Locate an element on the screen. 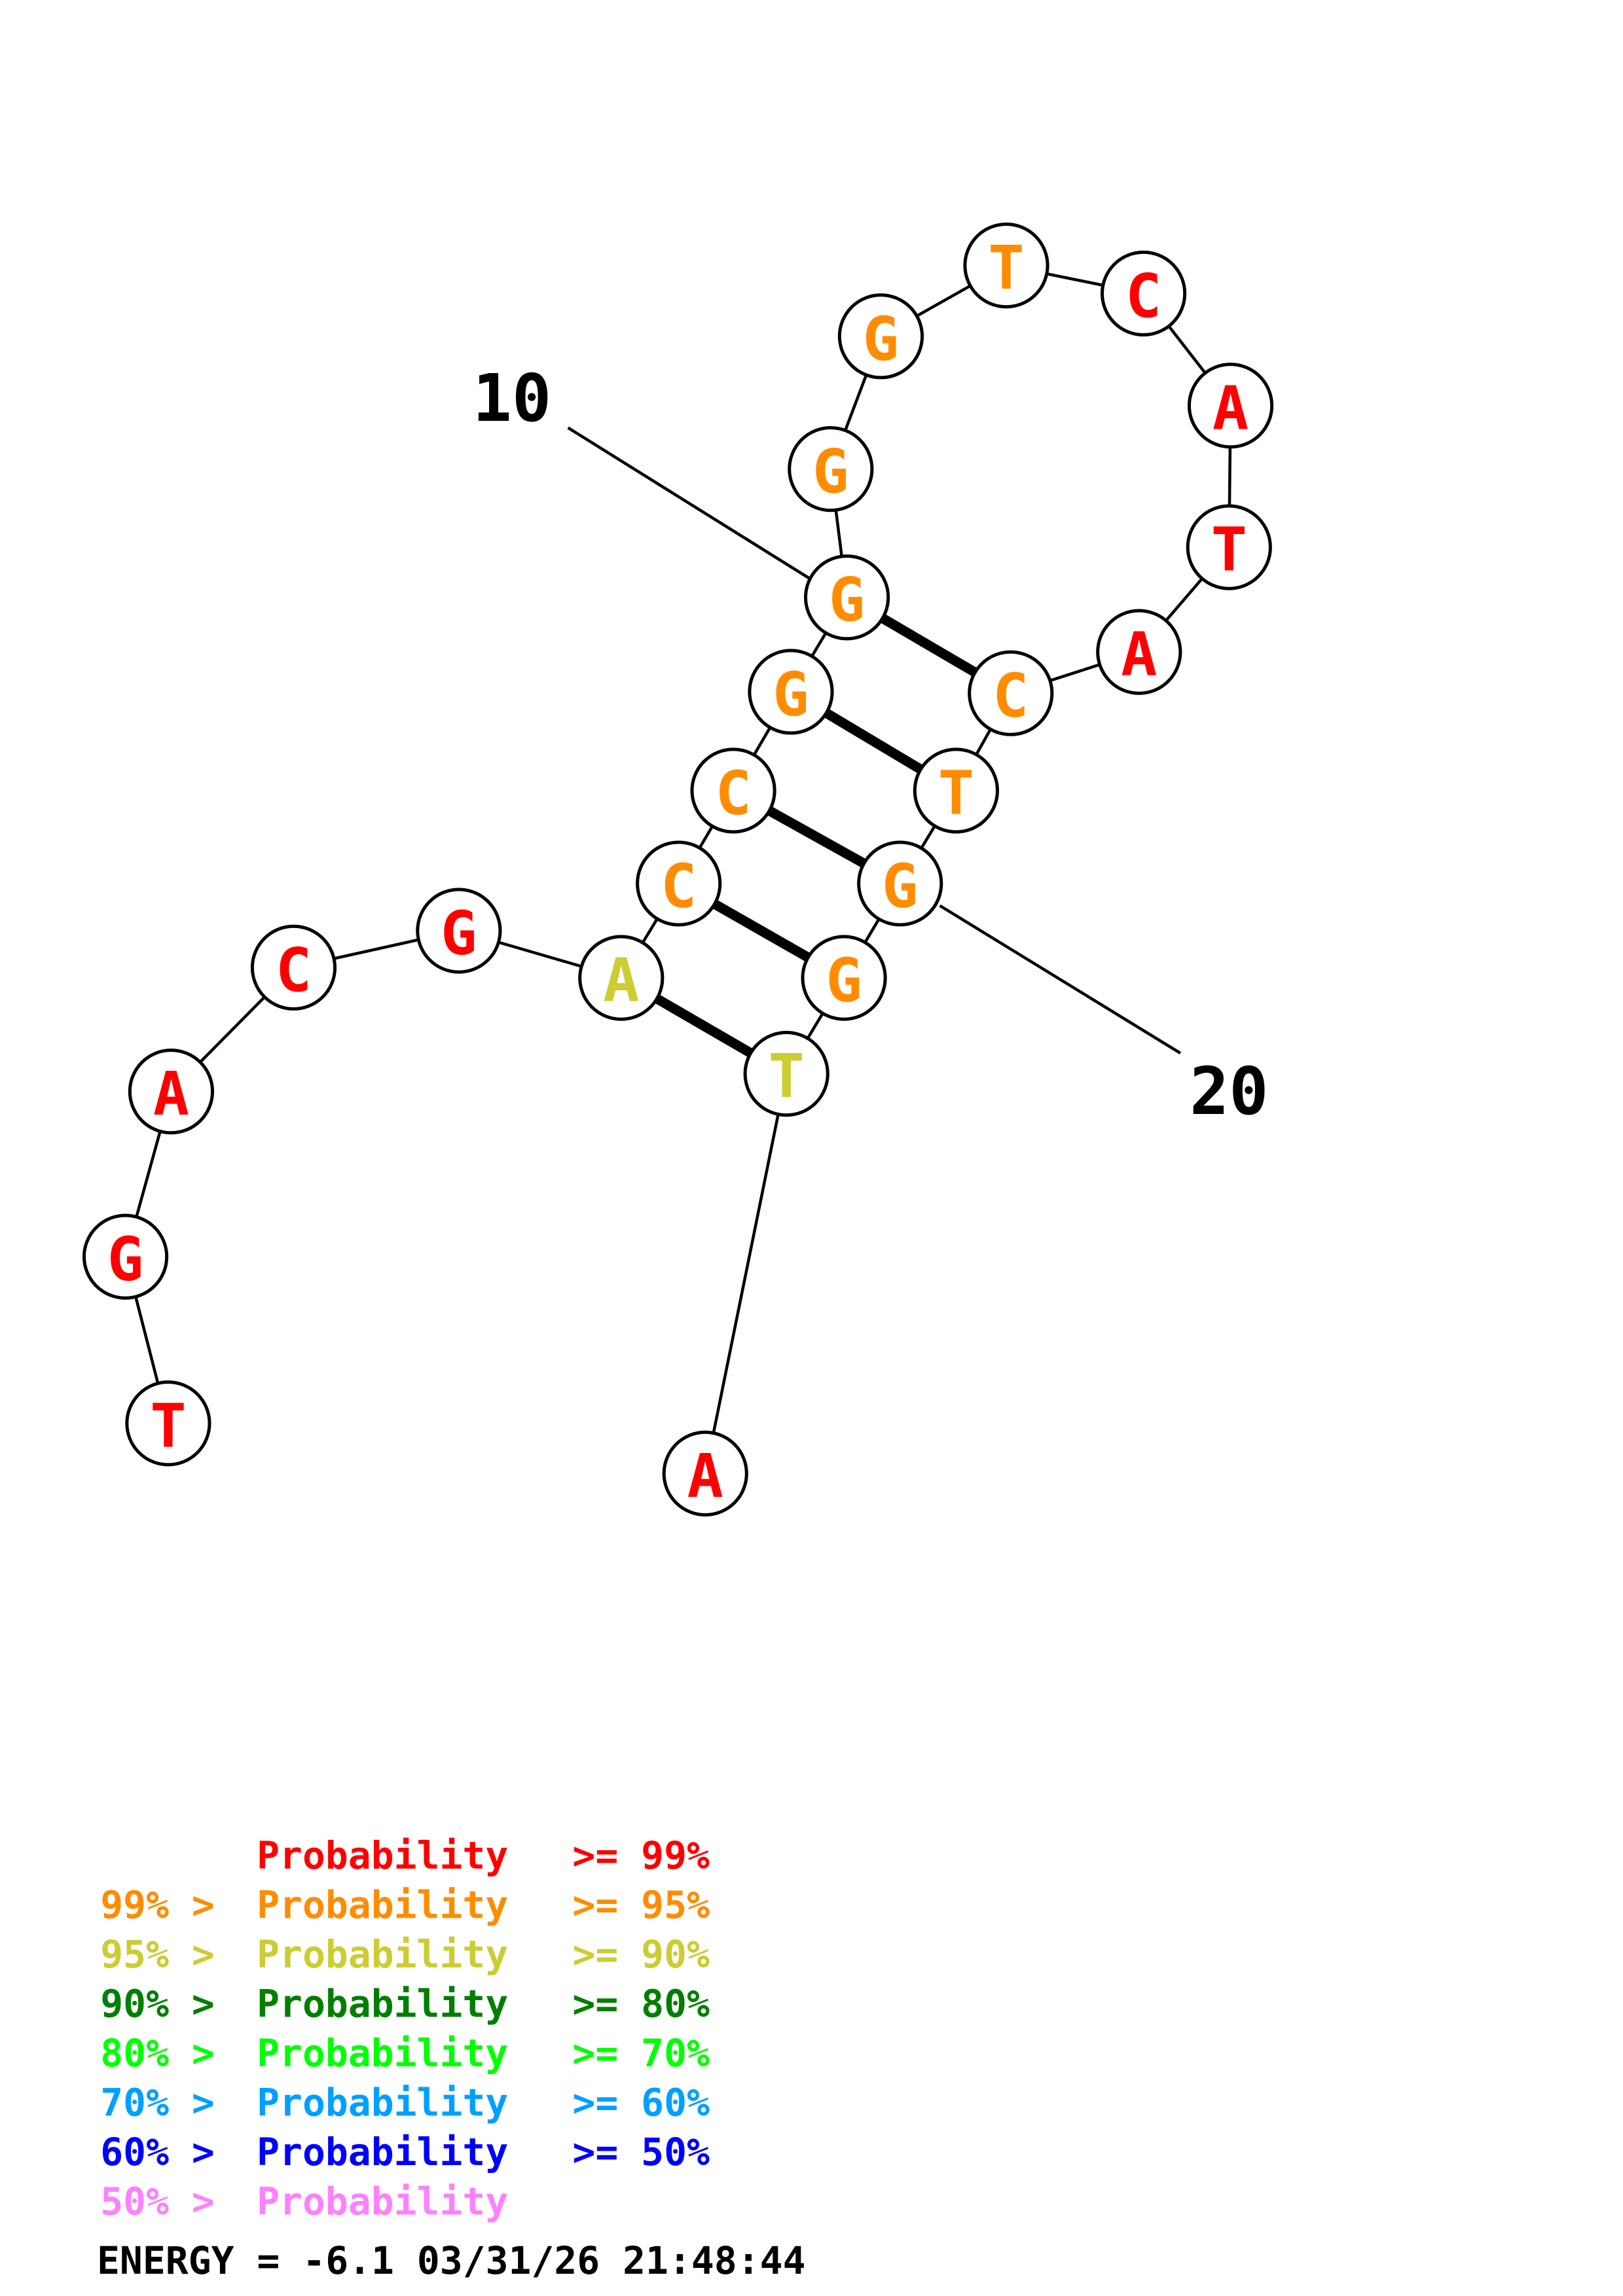 Image resolution: width=1623 pixels, height=2296 pixels. legend-row: 95% > Probability >= 90% is located at coordinates (405, 1955).